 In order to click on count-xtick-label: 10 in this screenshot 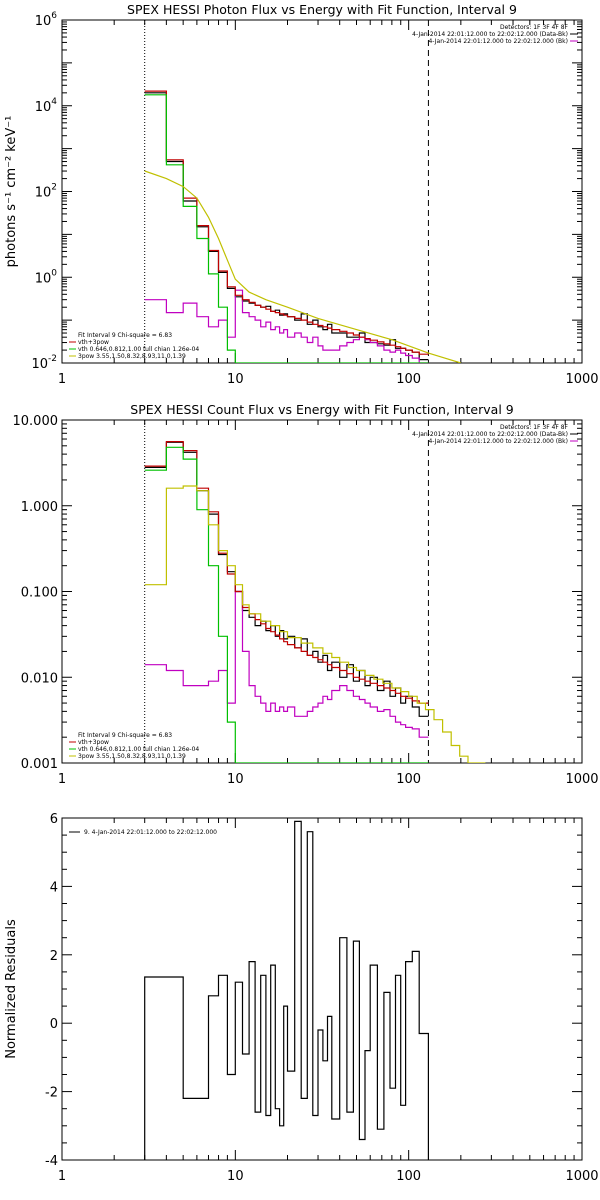, I will do `click(235, 779)`.